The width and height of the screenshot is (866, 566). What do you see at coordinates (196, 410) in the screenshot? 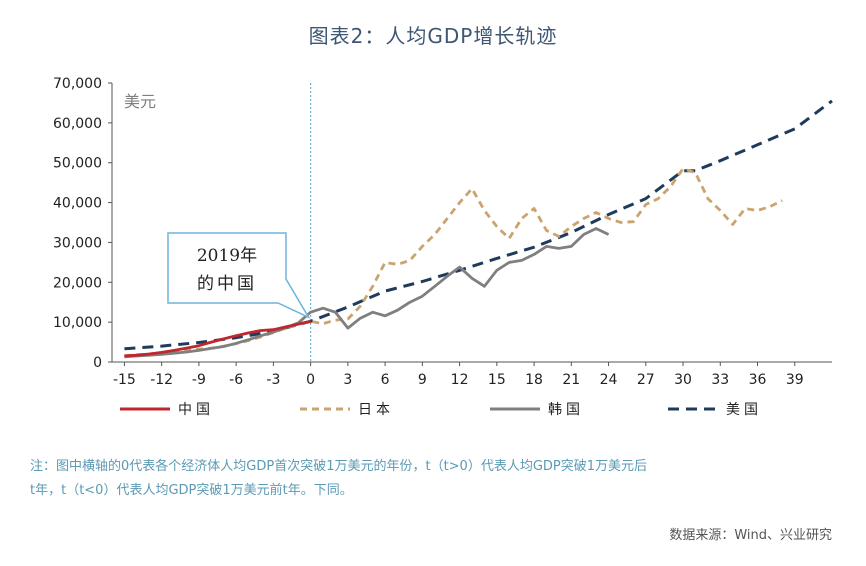
I see `legend-label-0: 中国` at bounding box center [196, 410].